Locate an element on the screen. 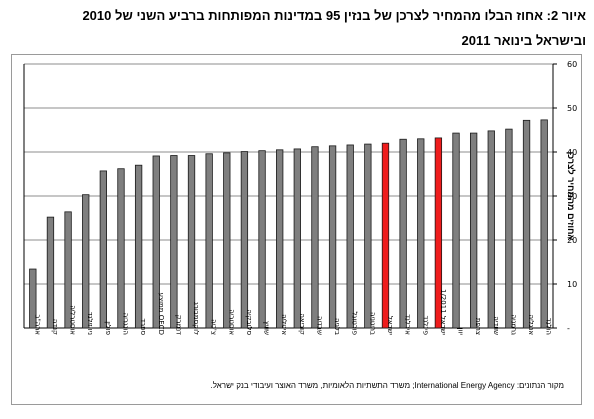  x-tick-label: ניו זילנד is located at coordinates (90, 323).